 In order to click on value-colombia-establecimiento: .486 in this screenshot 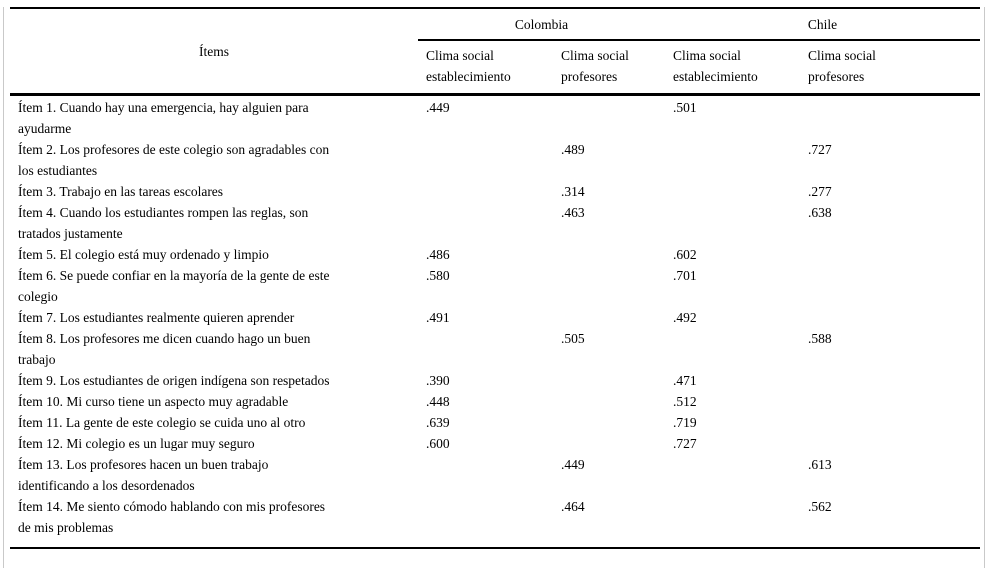, I will do `click(438, 254)`.